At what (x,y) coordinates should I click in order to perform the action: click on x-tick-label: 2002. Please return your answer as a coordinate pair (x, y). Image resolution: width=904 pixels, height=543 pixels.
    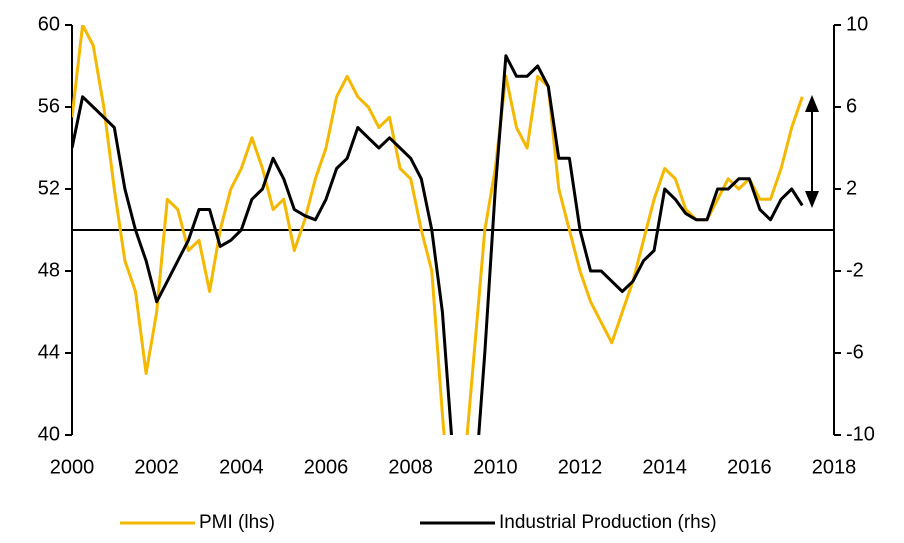
    Looking at the image, I should click on (156, 467).